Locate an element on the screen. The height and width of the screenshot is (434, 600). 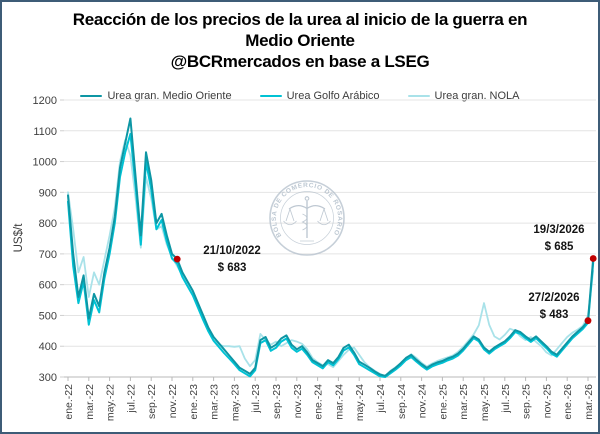
annotation-price-19-3-2026: $ 685 is located at coordinates (559, 247).